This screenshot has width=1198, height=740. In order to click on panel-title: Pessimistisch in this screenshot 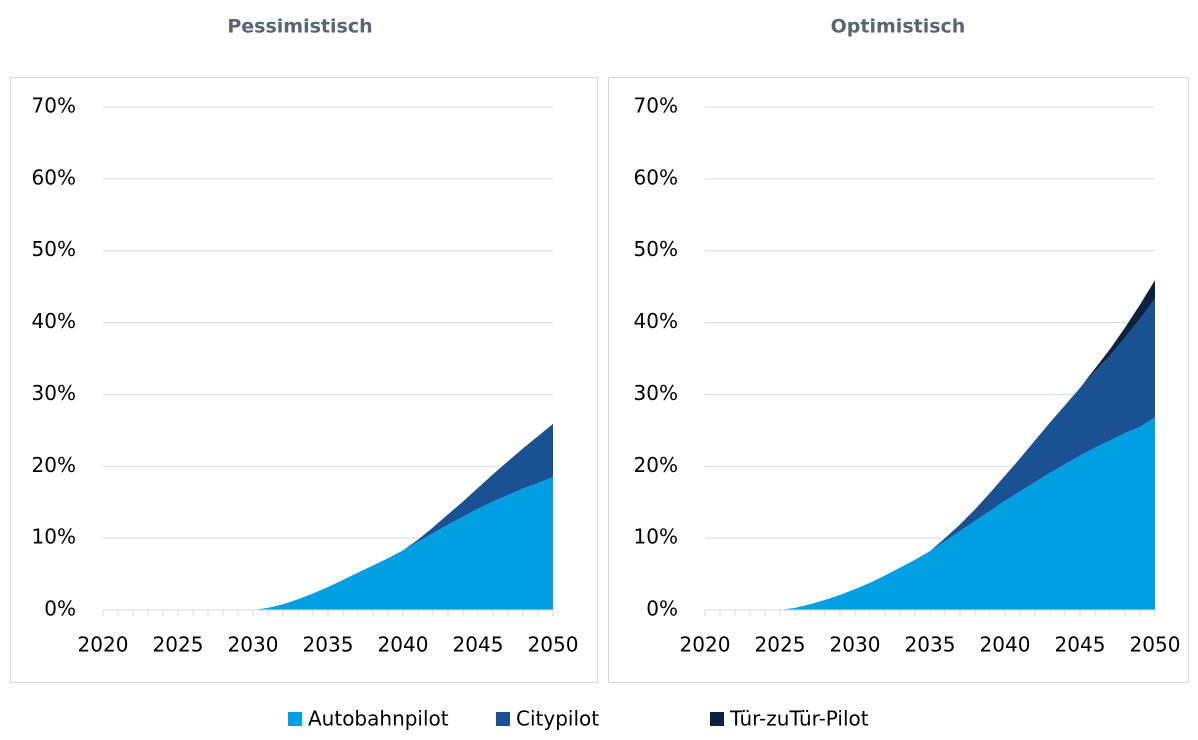, I will do `click(299, 27)`.